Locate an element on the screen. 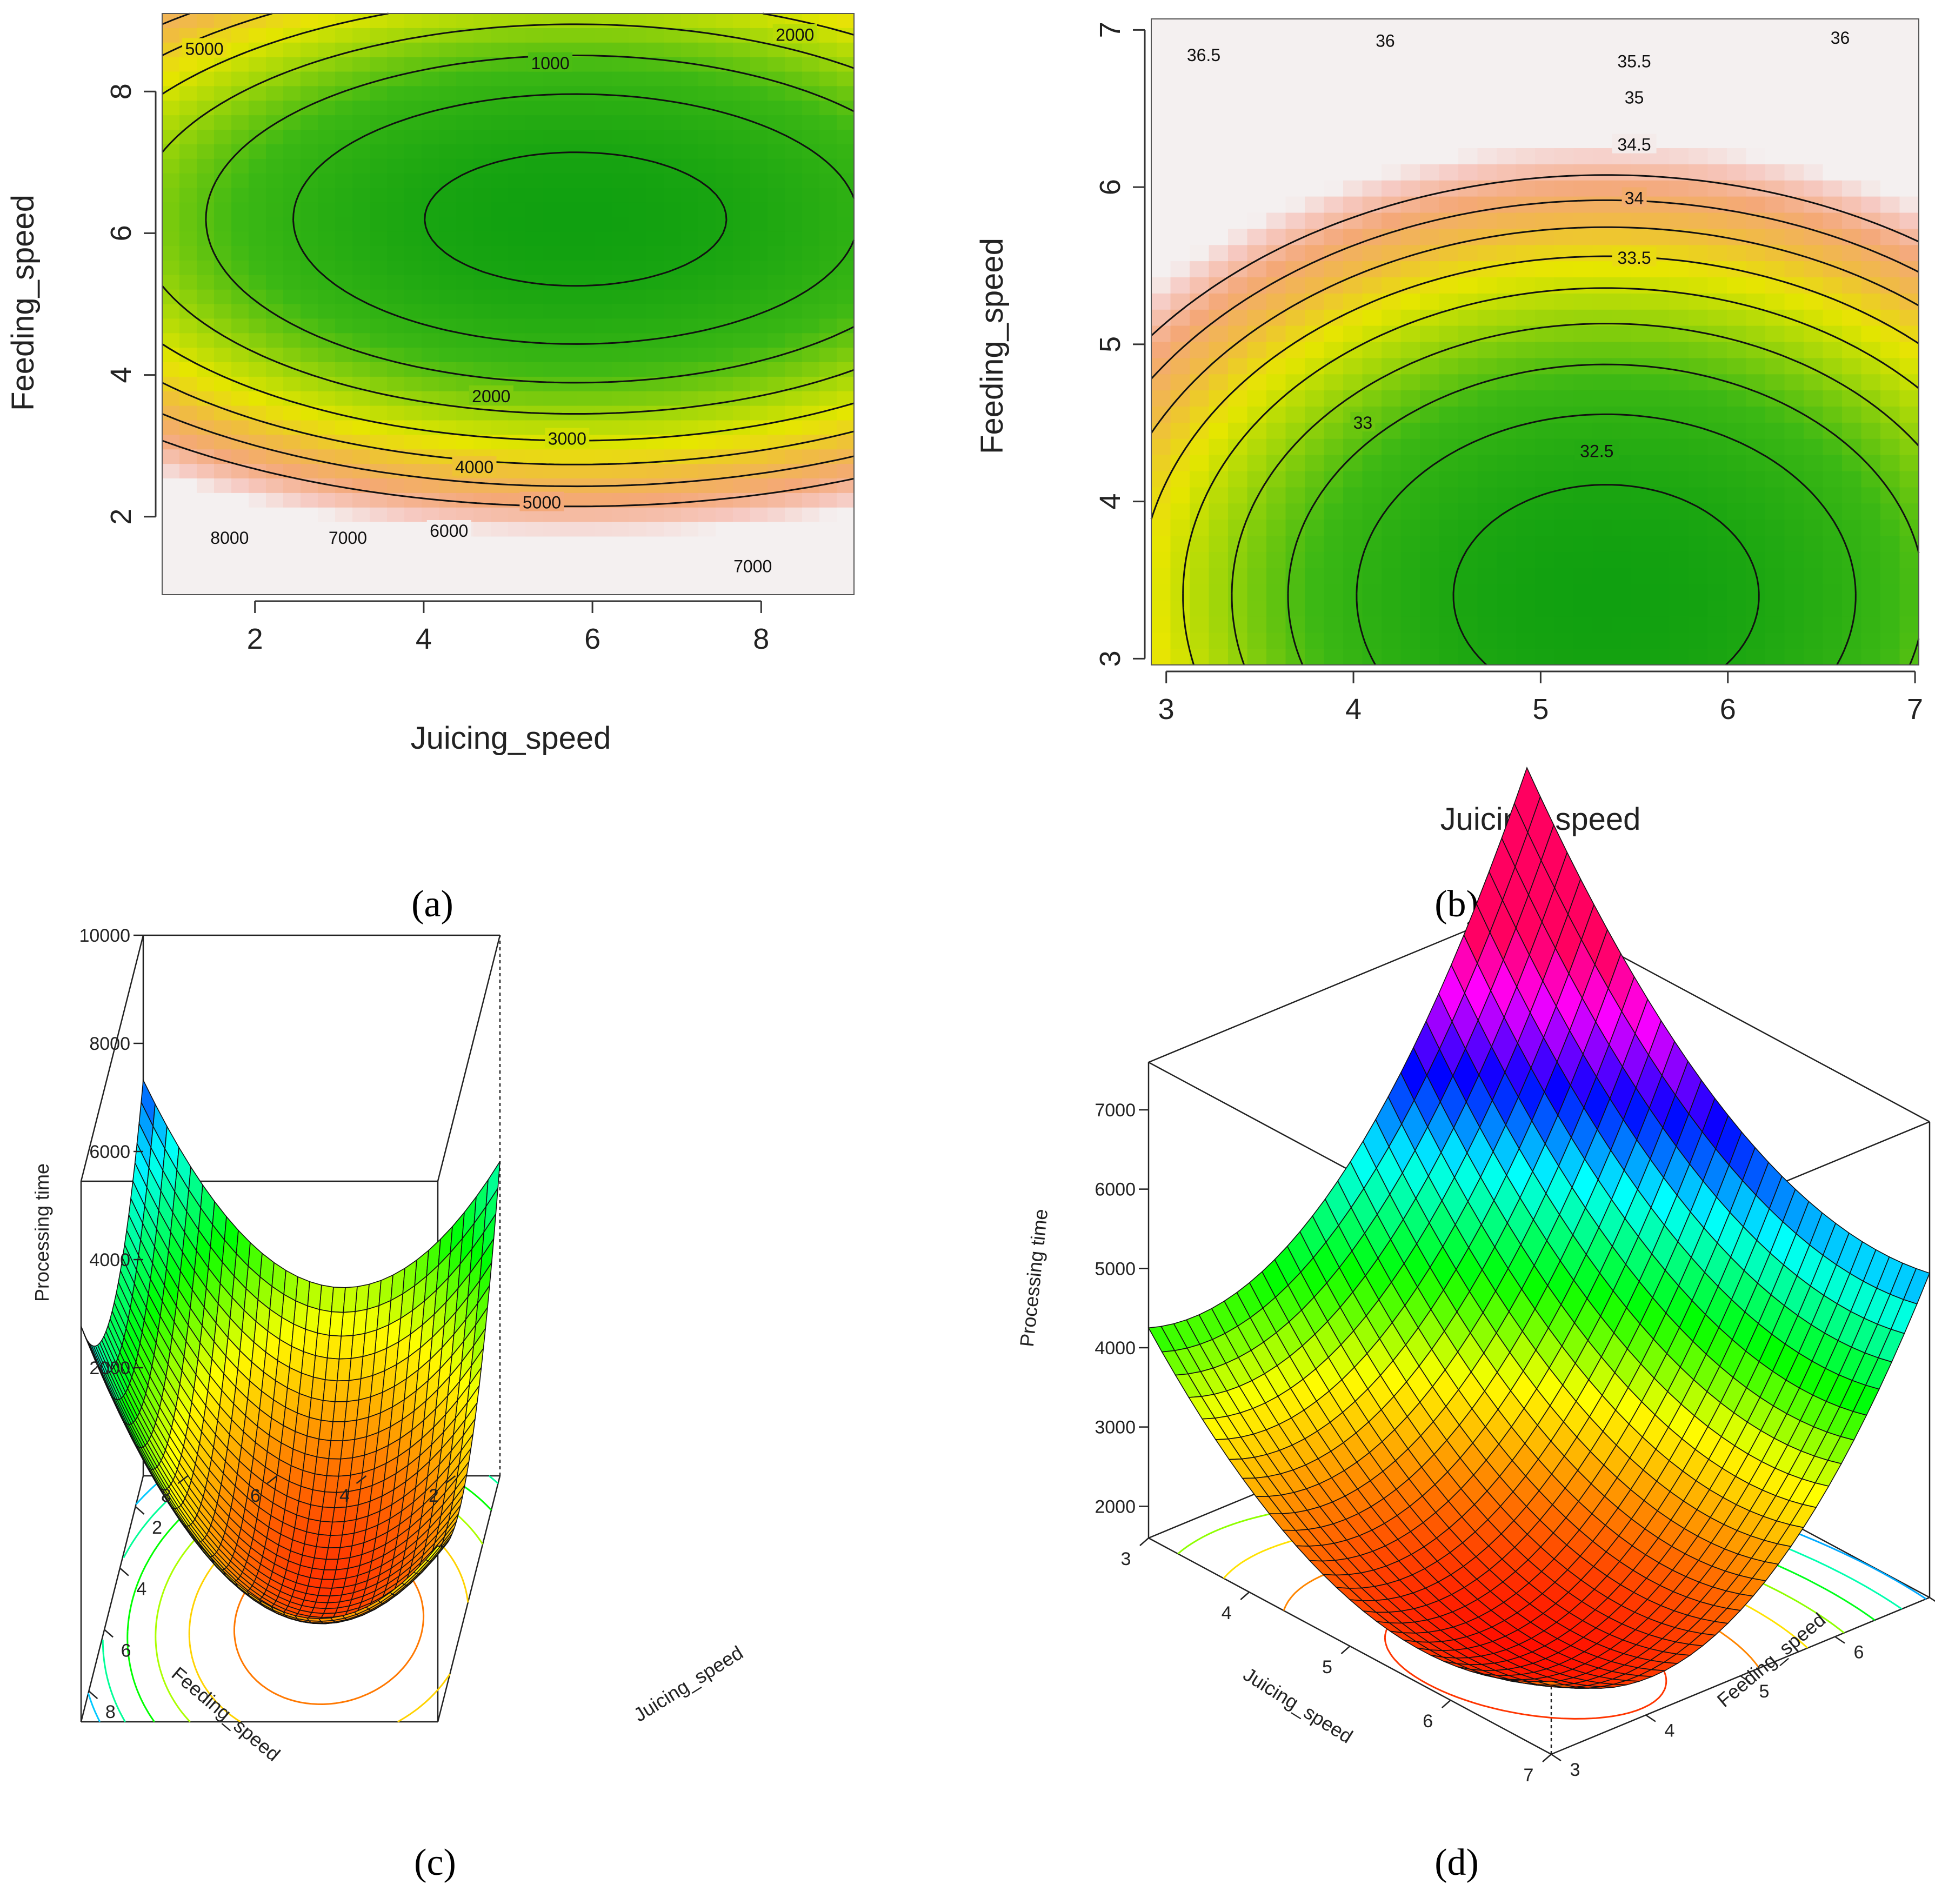 The image size is (1935, 1904). contour-label-bg is located at coordinates (347, 537).